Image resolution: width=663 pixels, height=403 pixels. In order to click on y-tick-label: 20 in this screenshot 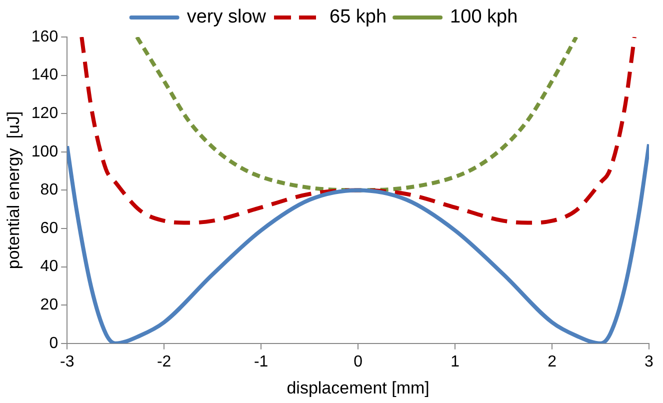, I will do `click(49, 305)`.